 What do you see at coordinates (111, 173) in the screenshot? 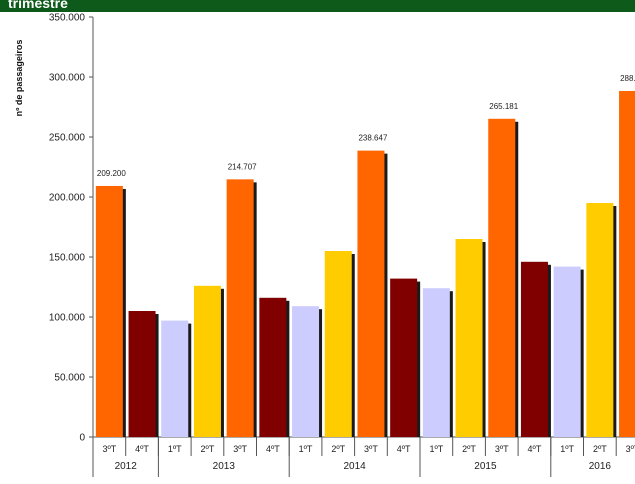
I see `data-label: 209.200` at bounding box center [111, 173].